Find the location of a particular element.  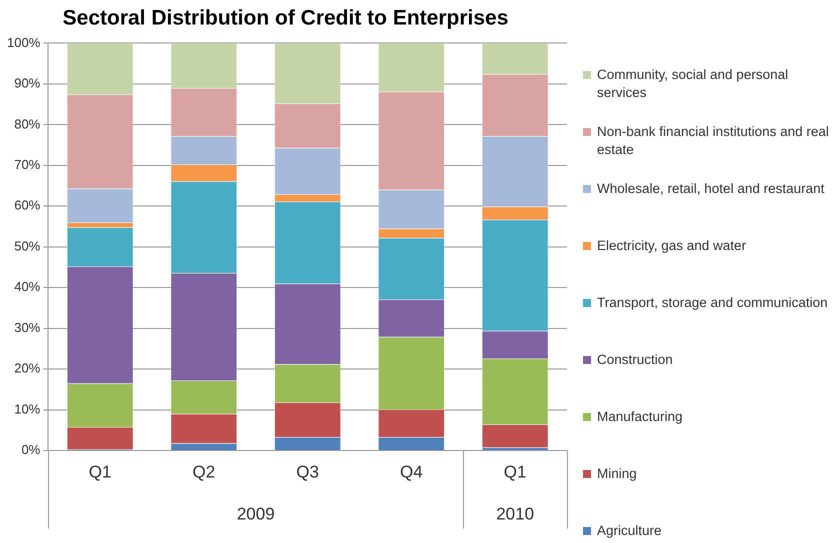

legend-label: Electricity, gas and water is located at coordinates (671, 246).